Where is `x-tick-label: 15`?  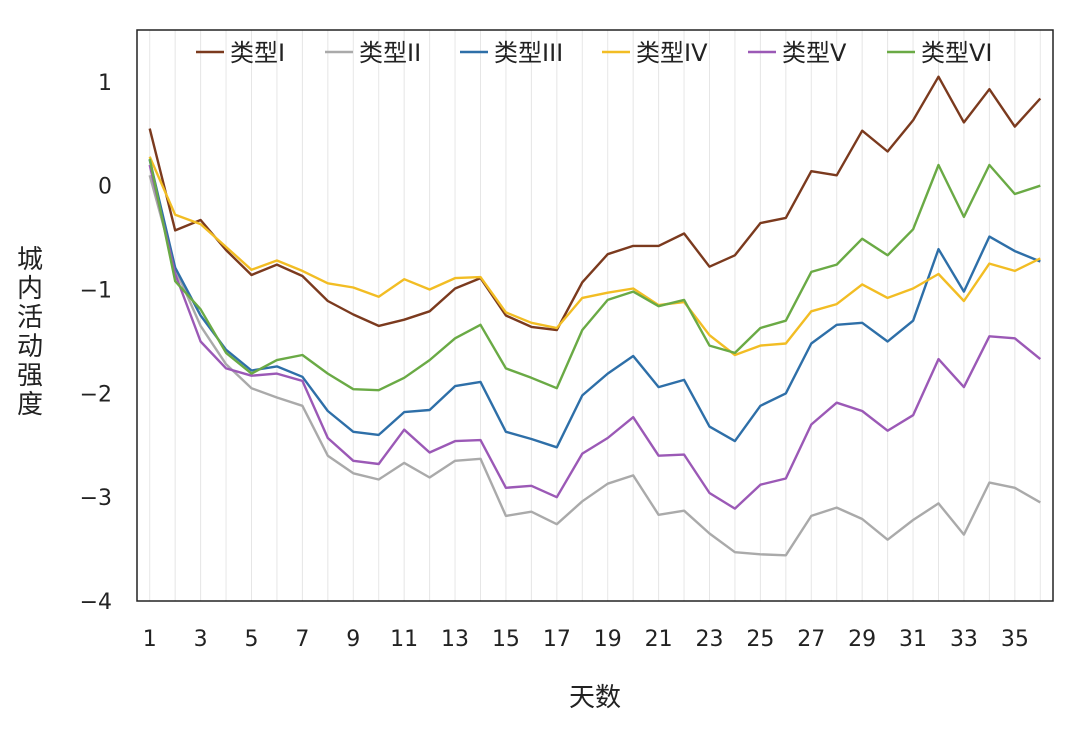
x-tick-label: 15 is located at coordinates (506, 639).